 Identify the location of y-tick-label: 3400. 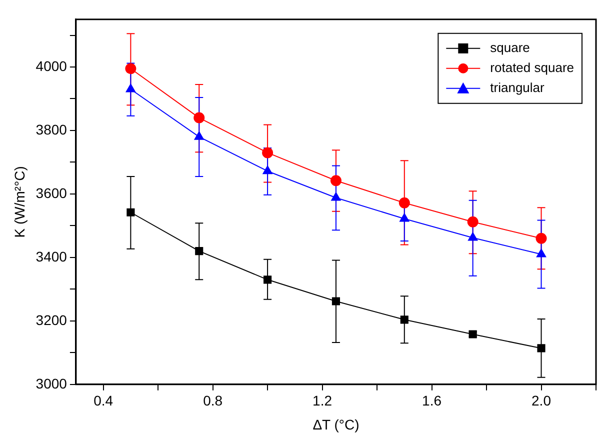
(52, 256).